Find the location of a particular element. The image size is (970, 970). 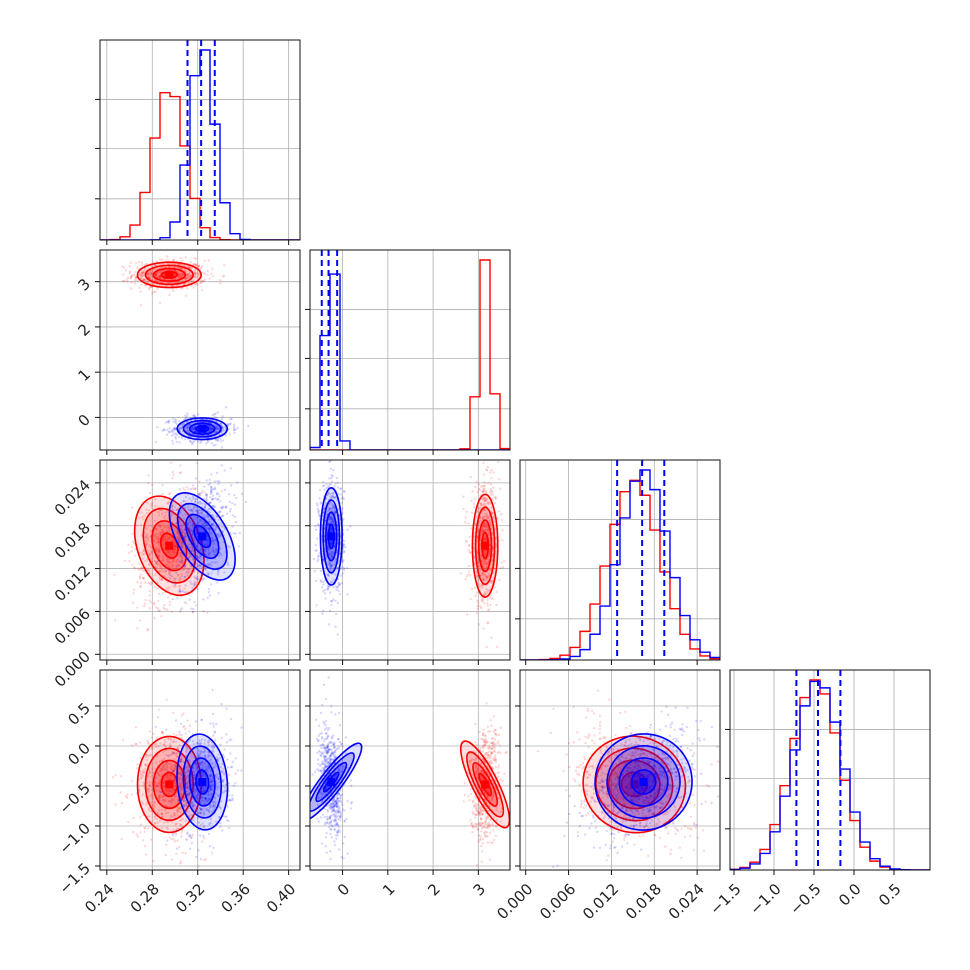

density-contour is located at coordinates (202, 429).